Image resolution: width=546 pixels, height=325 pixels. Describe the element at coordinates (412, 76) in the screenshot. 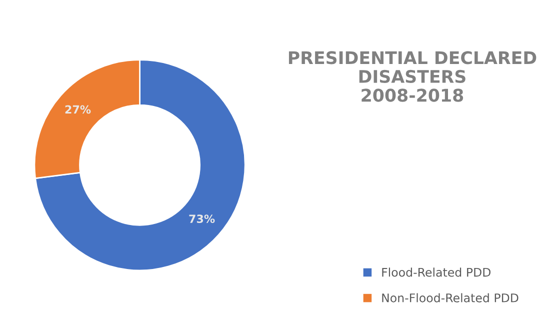

I see `chart-title: PRESIDENTIAL DECLARED DISASTERS 2008-2018` at that location.